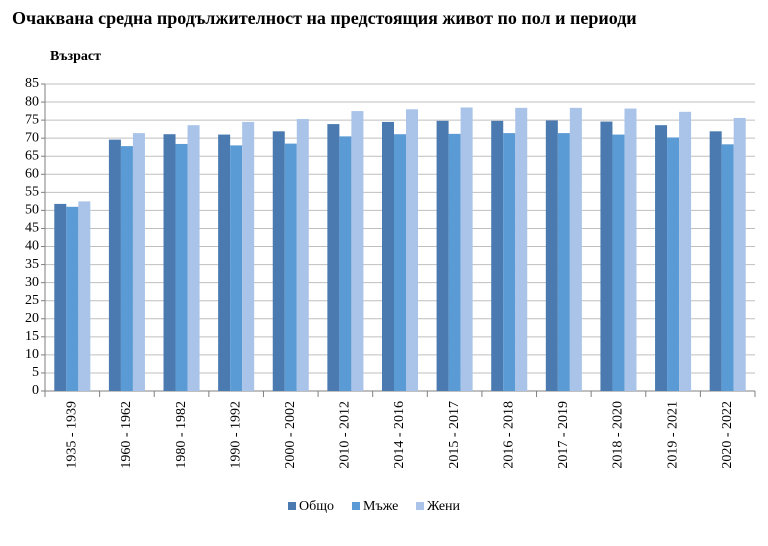  I want to click on y-tick-label: 65, so click(32, 155).